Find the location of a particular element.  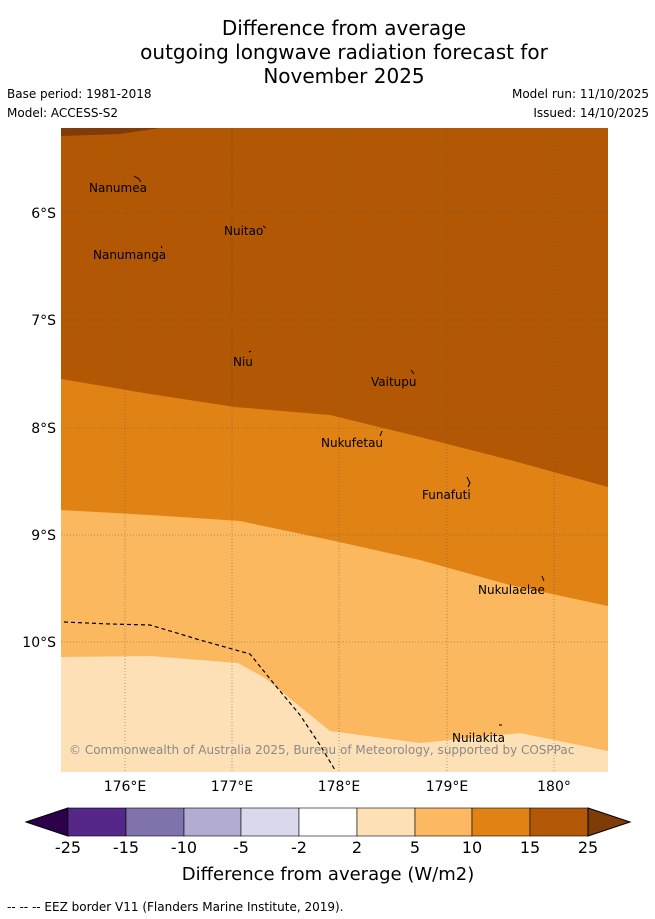

colorbar-tick-label: 15 is located at coordinates (530, 847).